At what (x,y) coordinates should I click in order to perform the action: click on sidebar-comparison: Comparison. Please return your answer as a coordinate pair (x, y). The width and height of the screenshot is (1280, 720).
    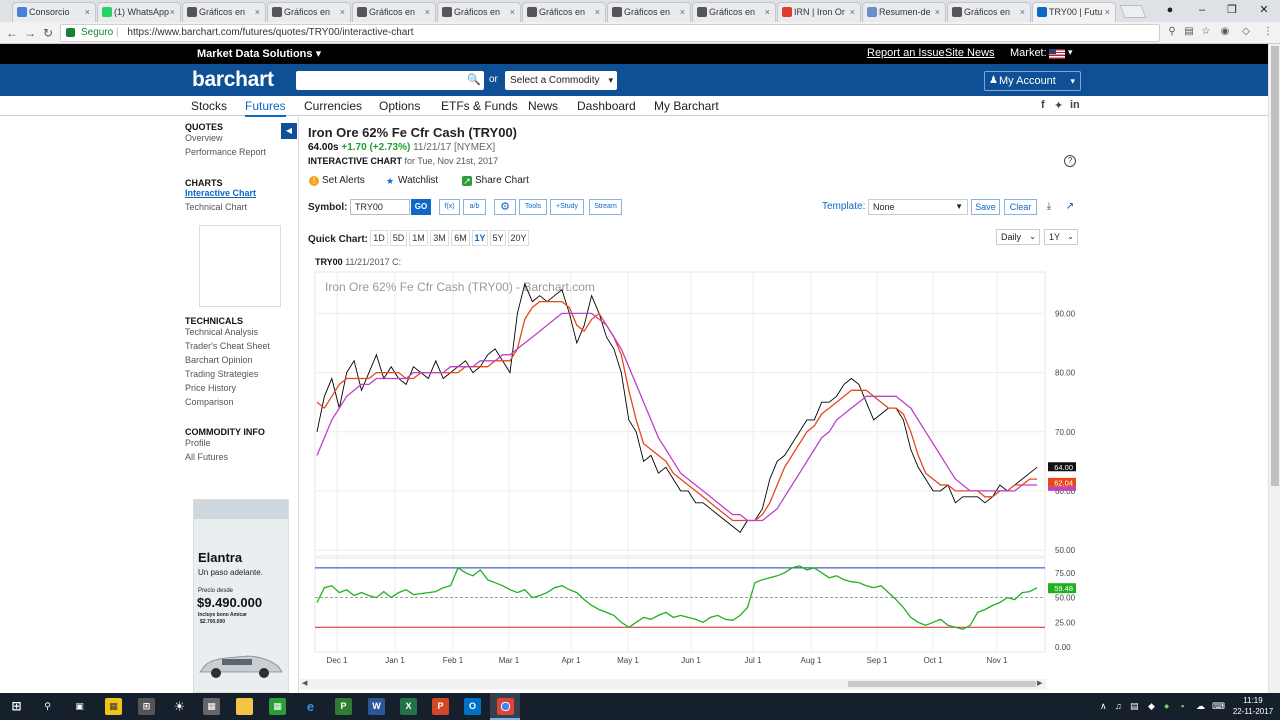
    Looking at the image, I should click on (209, 402).